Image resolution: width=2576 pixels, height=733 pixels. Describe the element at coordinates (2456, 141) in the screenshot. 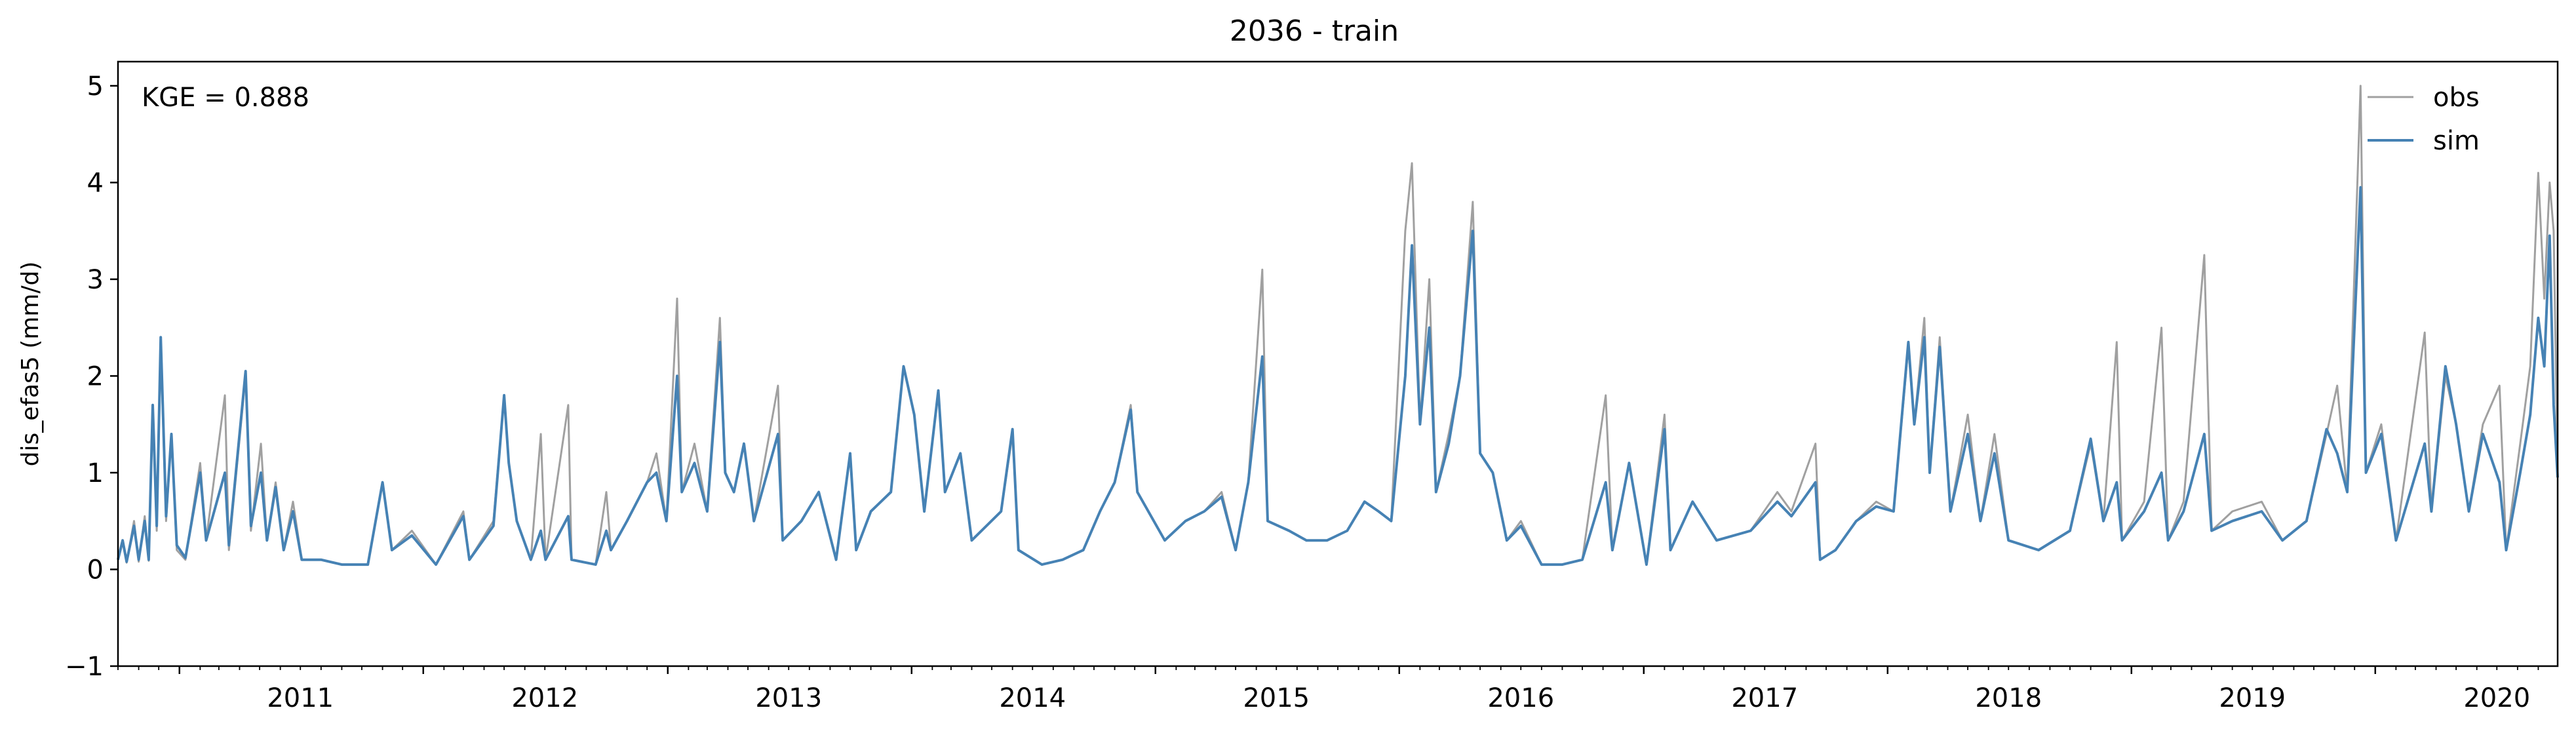

I see `legend-label-sim: sim` at that location.